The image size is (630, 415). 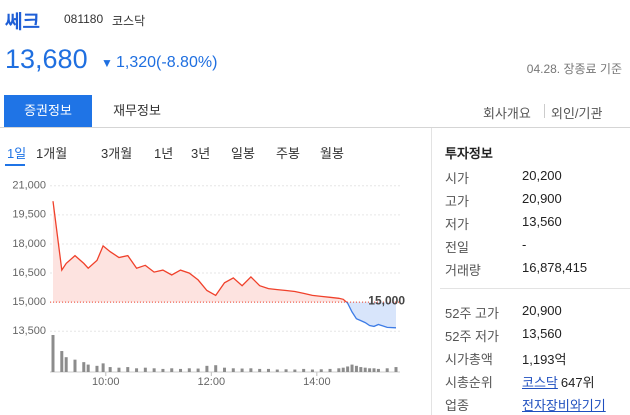 I want to click on info-value: -, so click(x=524, y=244).